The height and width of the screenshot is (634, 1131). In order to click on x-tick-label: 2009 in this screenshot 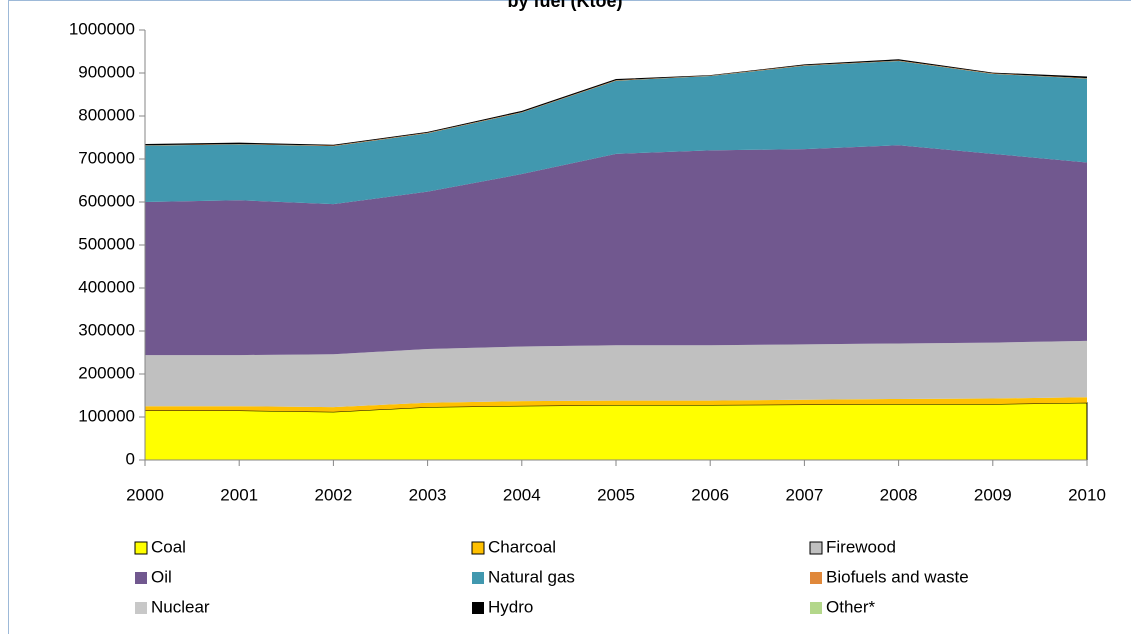, I will do `click(993, 494)`.